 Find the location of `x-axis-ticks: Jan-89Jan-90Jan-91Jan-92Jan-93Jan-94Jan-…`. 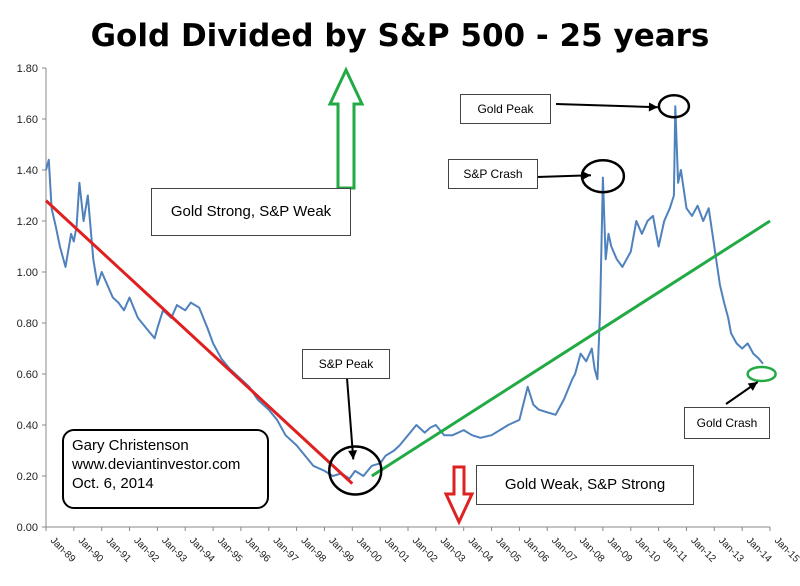

x-axis-ticks: Jan-89Jan-90Jan-91Jan-92Jan-93Jan-94Jan-… is located at coordinates (422, 546).